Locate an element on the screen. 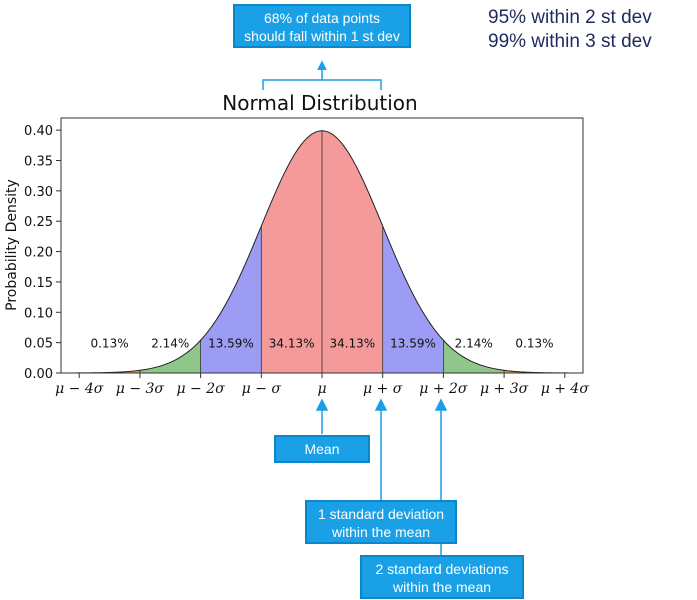 Image resolution: width=697 pixels, height=600 pixels. y-tick-label: 0.15 is located at coordinates (38, 283).